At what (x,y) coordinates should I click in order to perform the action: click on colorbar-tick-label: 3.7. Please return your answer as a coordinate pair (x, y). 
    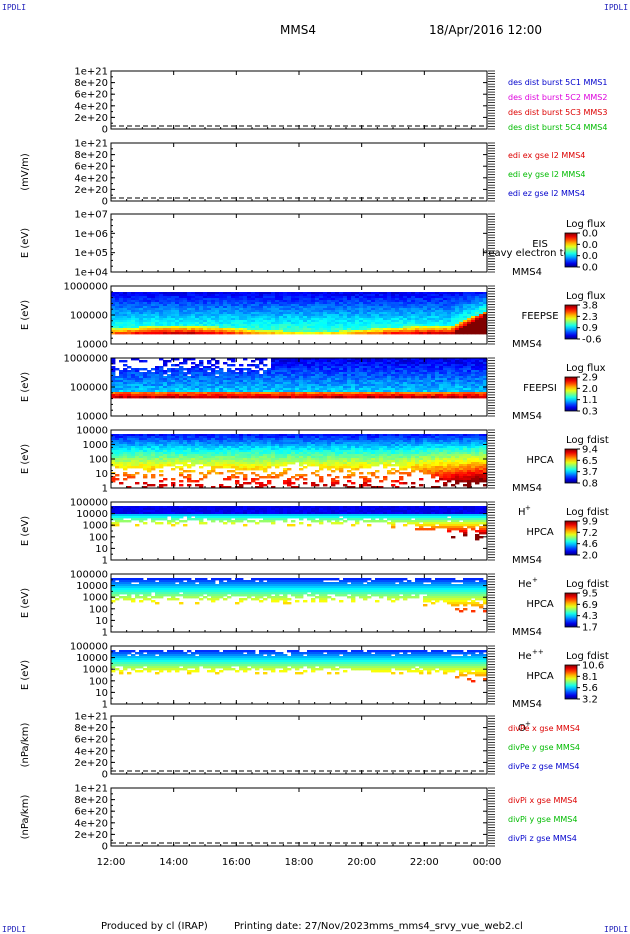
    Looking at the image, I should click on (590, 472).